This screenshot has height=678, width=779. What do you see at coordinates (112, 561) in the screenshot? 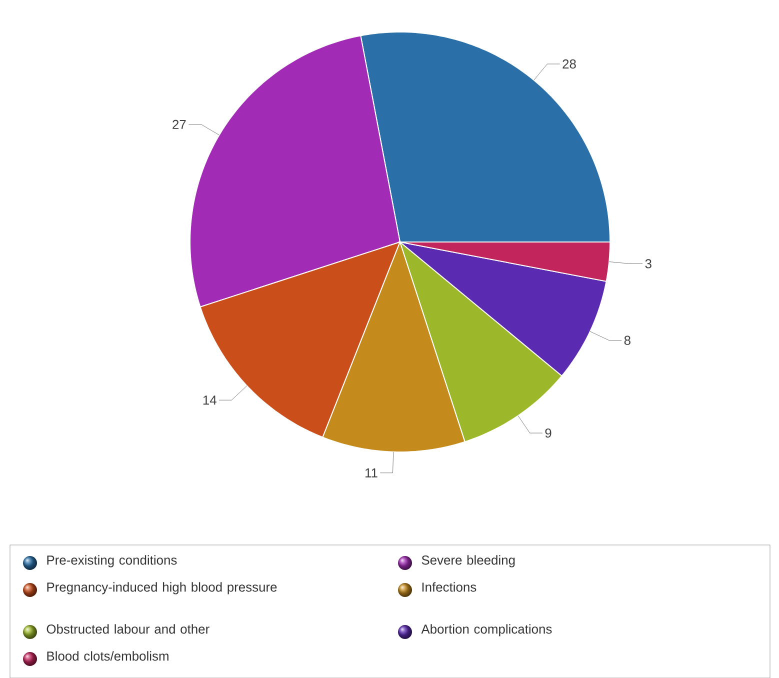
I see `legend-label: Pre-existing conditions` at bounding box center [112, 561].